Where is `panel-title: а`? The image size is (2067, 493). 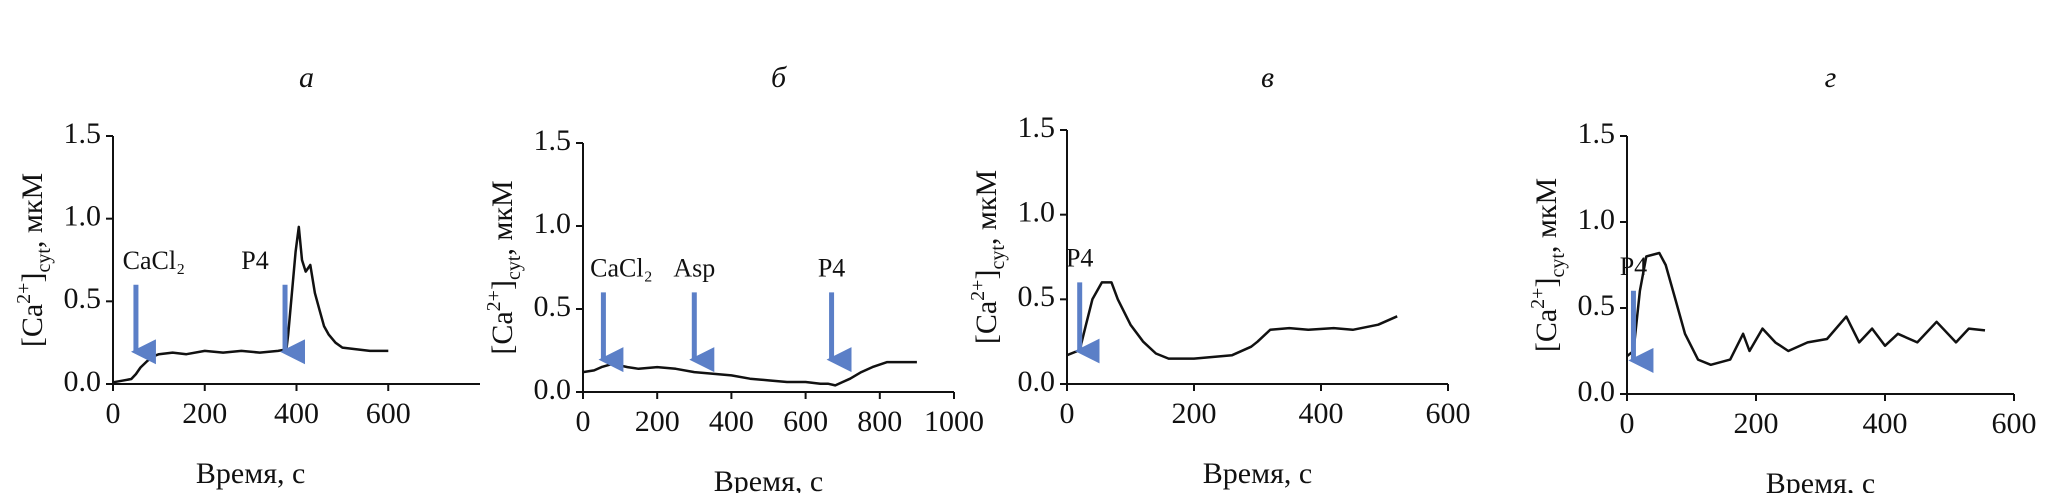 panel-title: а is located at coordinates (306, 77).